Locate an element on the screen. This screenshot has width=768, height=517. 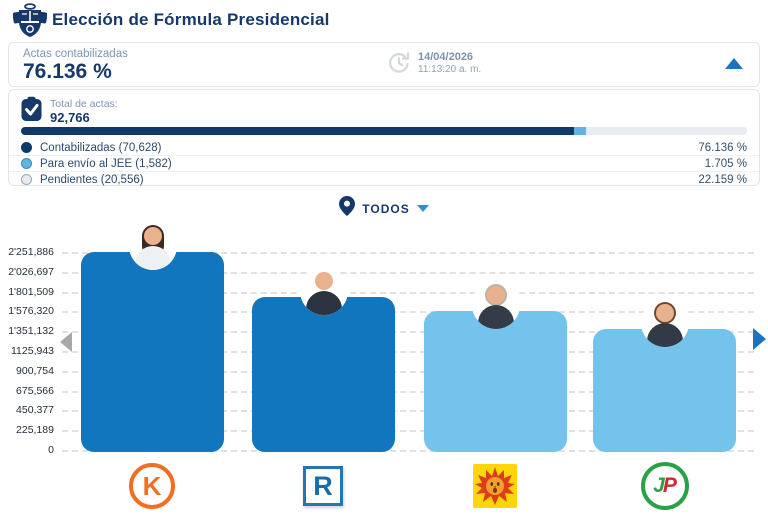
legend-label: Pendientes (20,556) is located at coordinates (92, 179).